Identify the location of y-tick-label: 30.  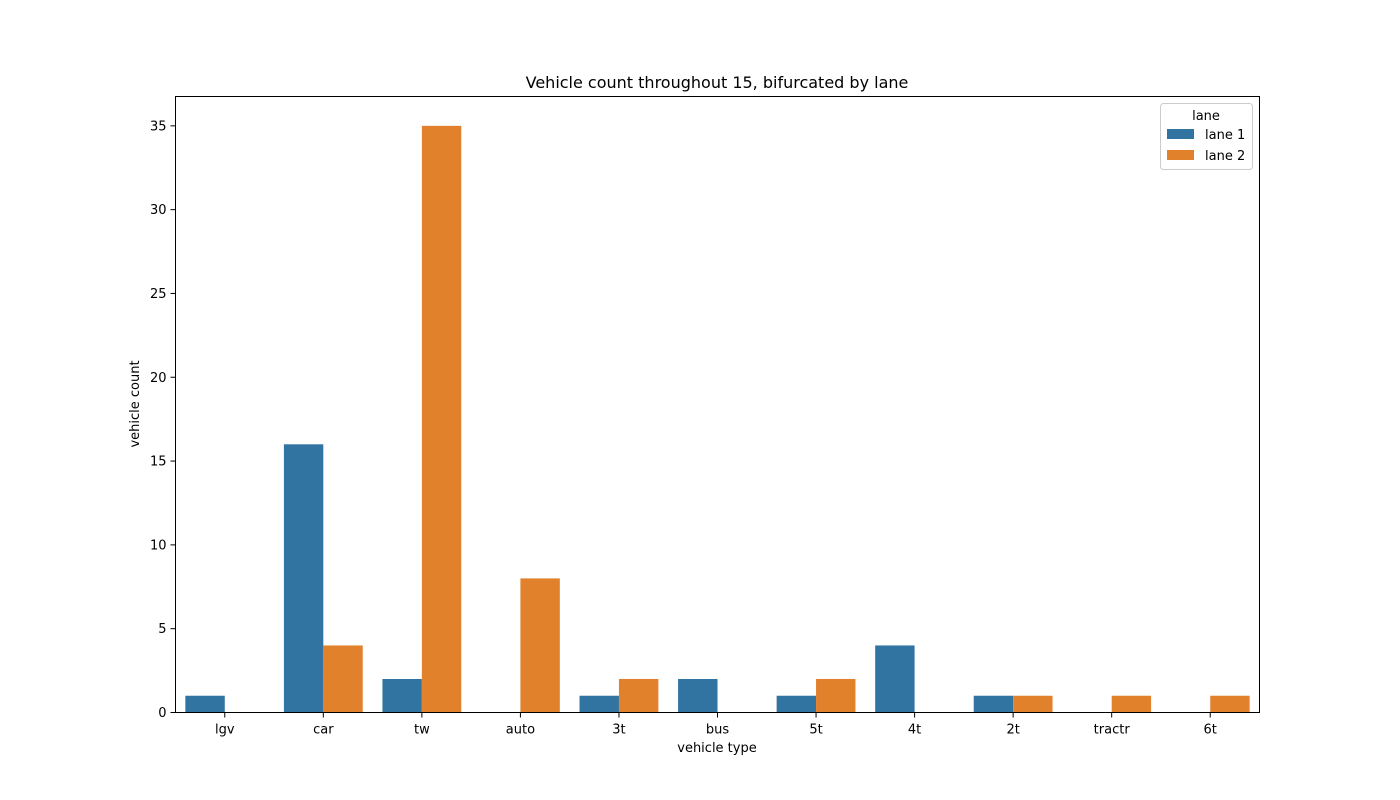
(158, 210).